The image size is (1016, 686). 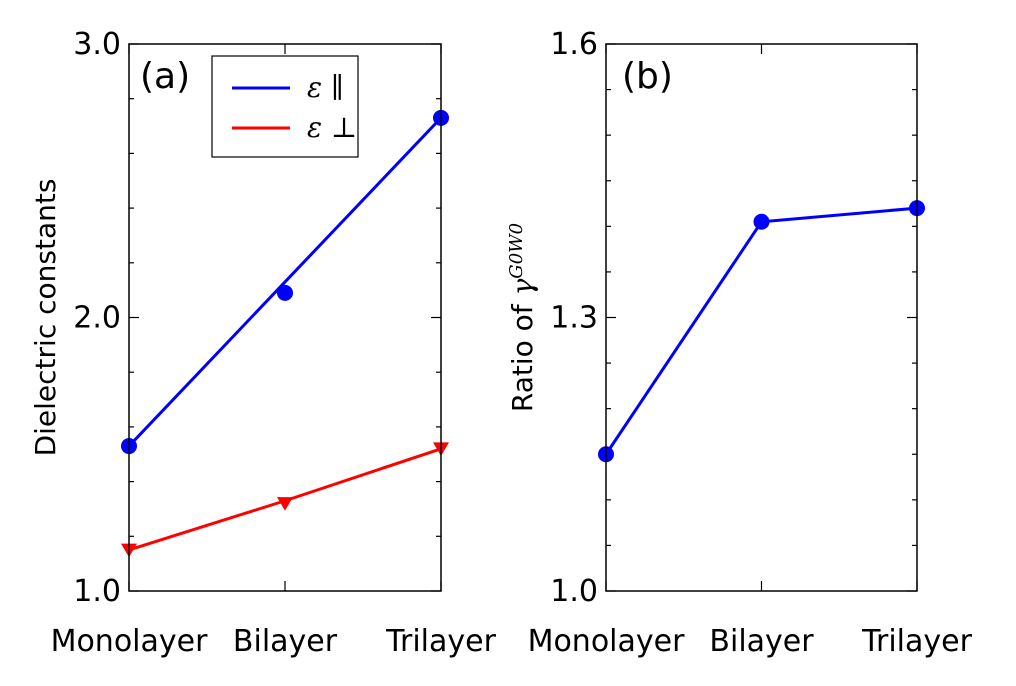 What do you see at coordinates (325, 87) in the screenshot?
I see `legend-label: ε ∥` at bounding box center [325, 87].